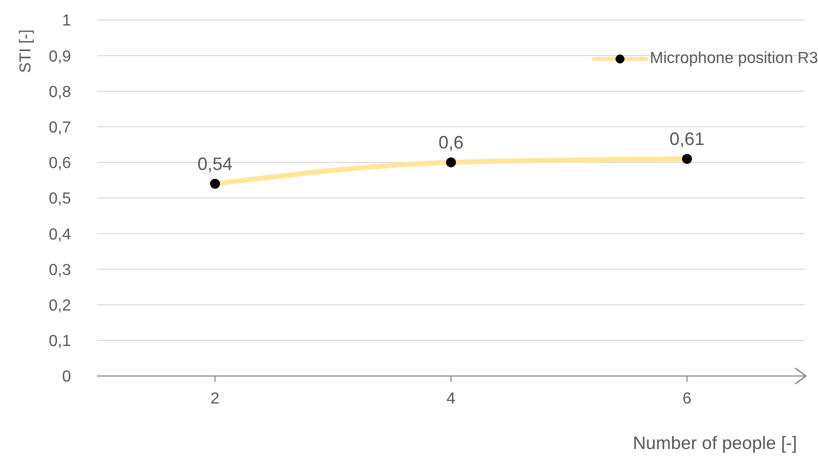 This screenshot has height=457, width=818. Describe the element at coordinates (60, 92) in the screenshot. I see `y-tick-label: 0,8` at that location.